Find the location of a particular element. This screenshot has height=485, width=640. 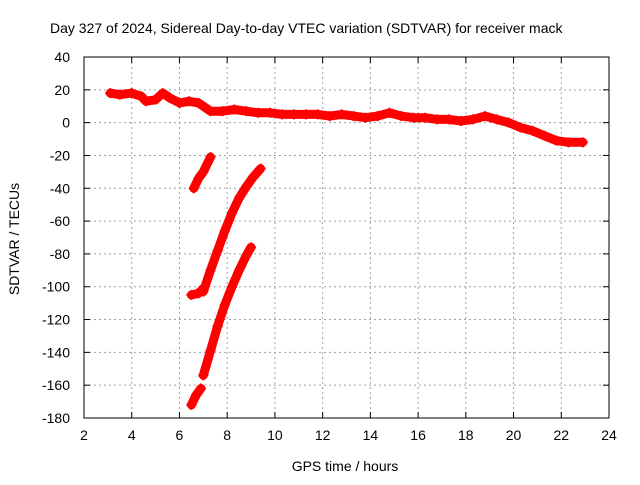

series-arc-b is located at coordinates (232, 230).